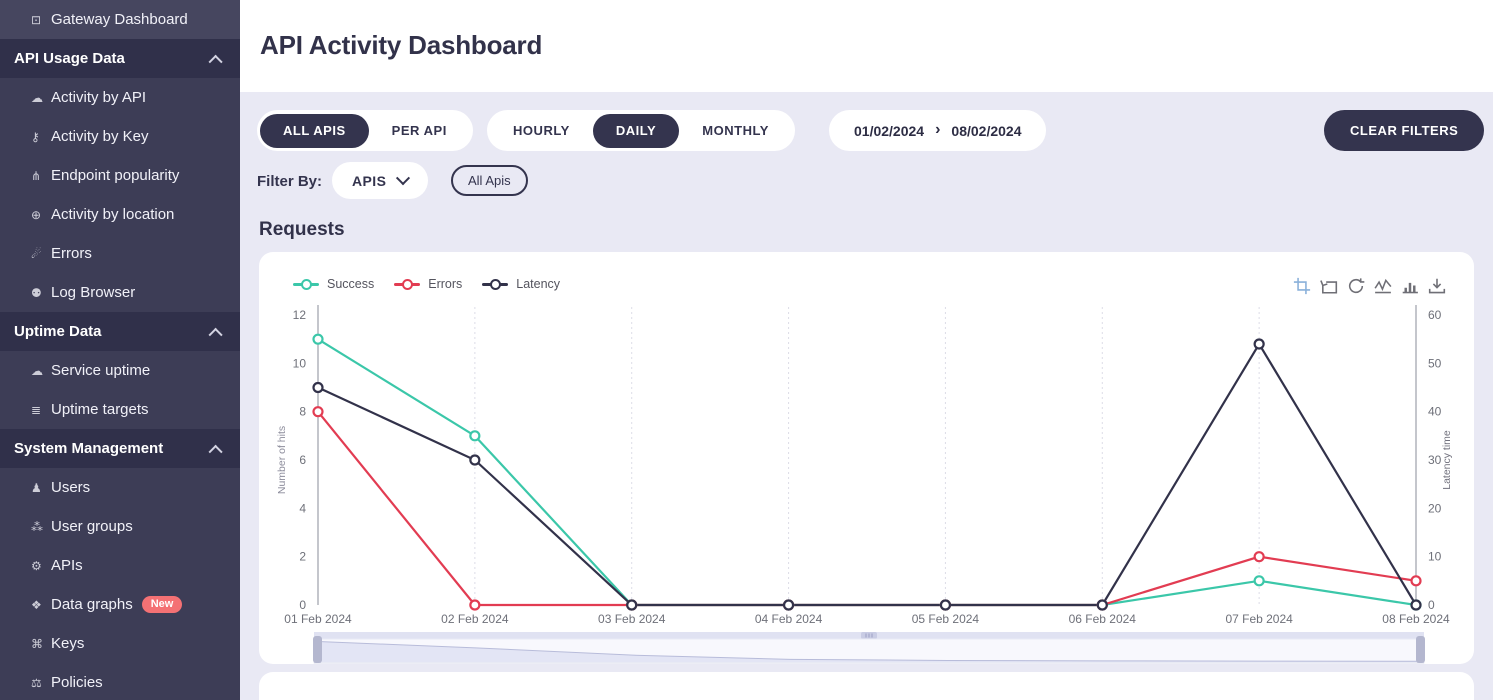  I want to click on sidebar-section-label: API Usage Data, so click(69, 58).